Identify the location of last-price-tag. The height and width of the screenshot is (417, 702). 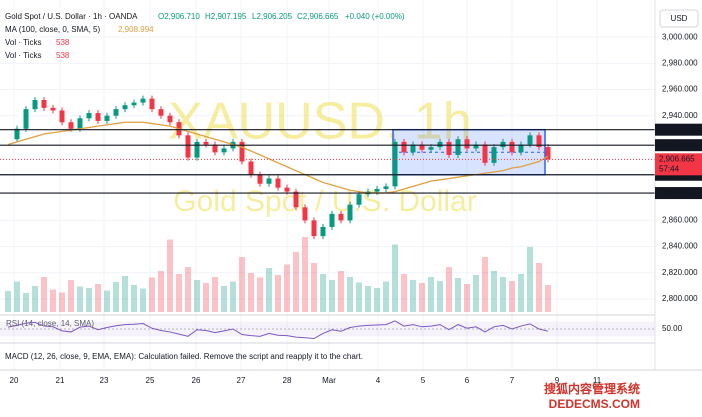
(678, 164).